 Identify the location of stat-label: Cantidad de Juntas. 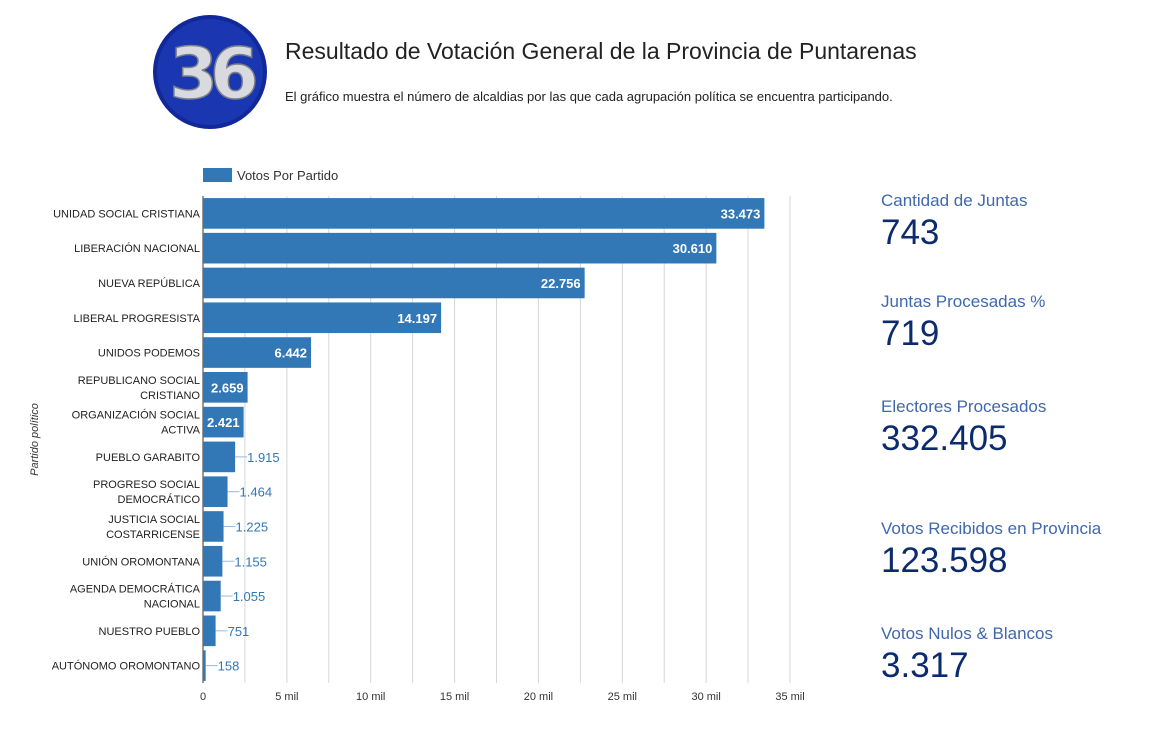
(954, 200).